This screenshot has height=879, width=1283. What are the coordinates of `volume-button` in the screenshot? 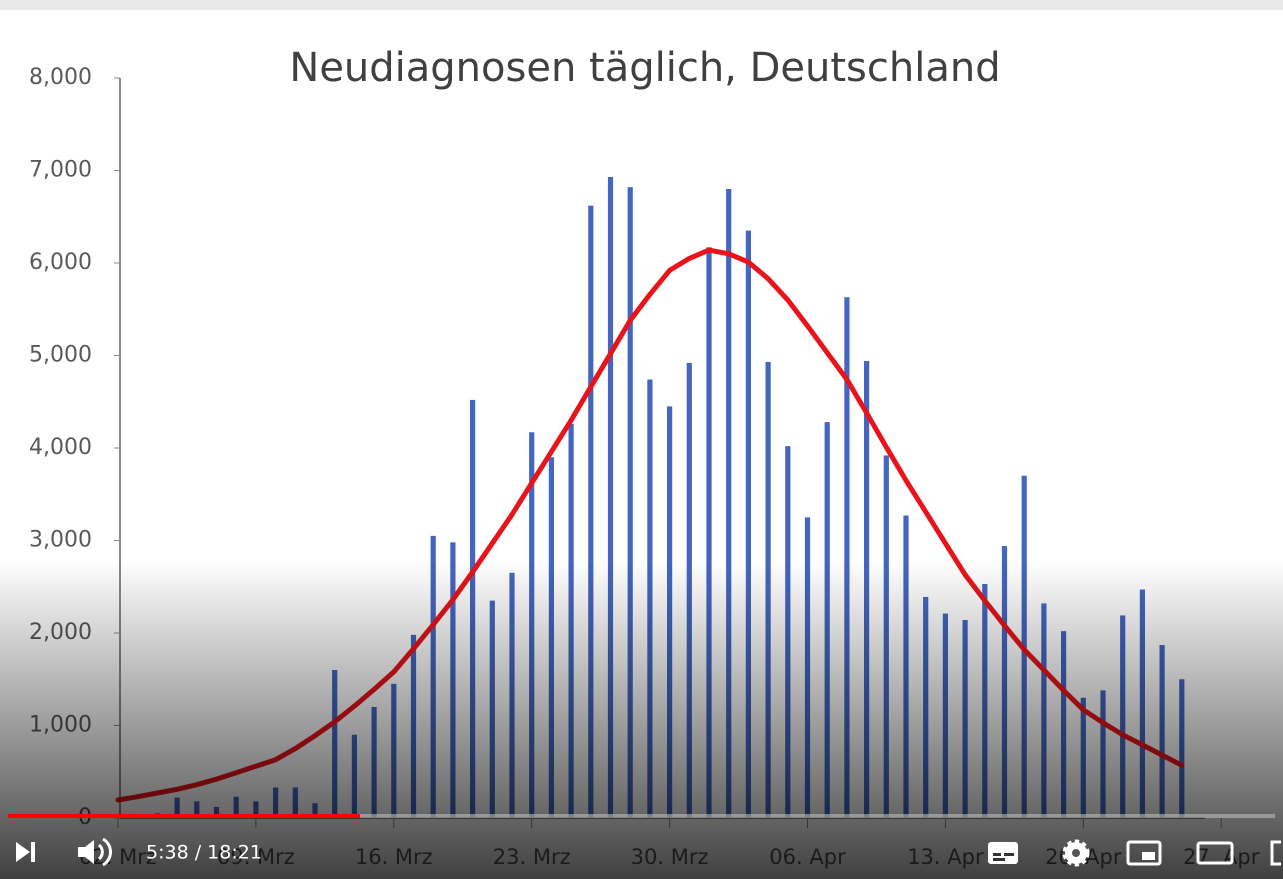 It's located at (95, 852).